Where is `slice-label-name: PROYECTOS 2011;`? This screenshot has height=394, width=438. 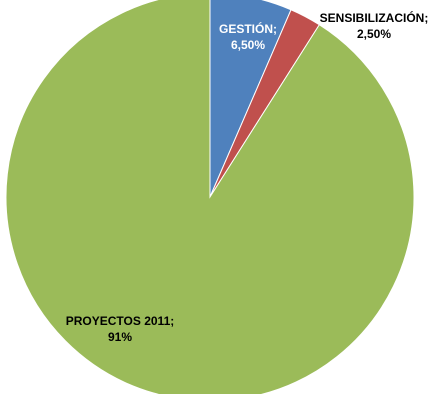
slice-label-name: PROYECTOS 2011; is located at coordinates (120, 321).